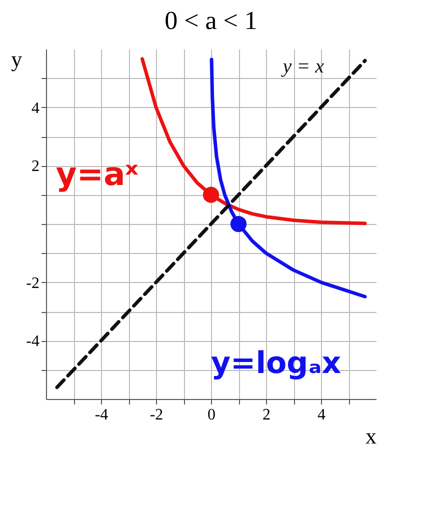 This screenshot has height=512, width=430. What do you see at coordinates (36, 167) in the screenshot?
I see `y-tick-label: 2` at bounding box center [36, 167].